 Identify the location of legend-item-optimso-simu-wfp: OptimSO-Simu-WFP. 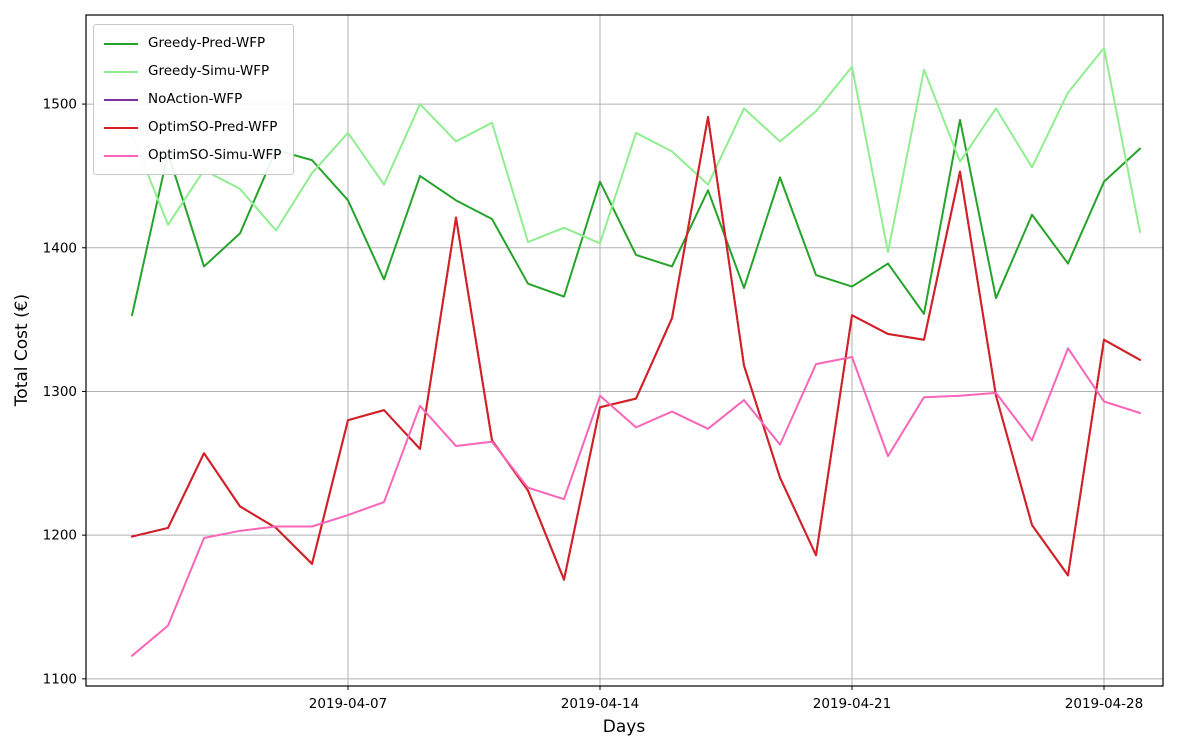
(192, 155).